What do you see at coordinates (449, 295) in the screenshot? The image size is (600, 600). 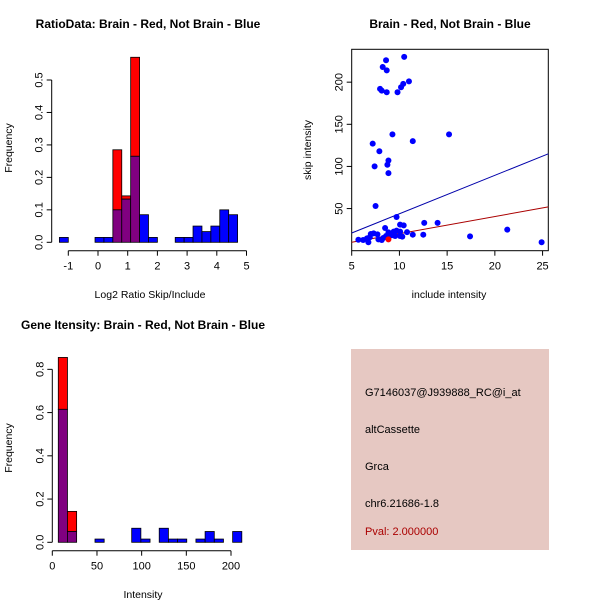 I see `scatter-xlabel: include intensity` at bounding box center [449, 295].